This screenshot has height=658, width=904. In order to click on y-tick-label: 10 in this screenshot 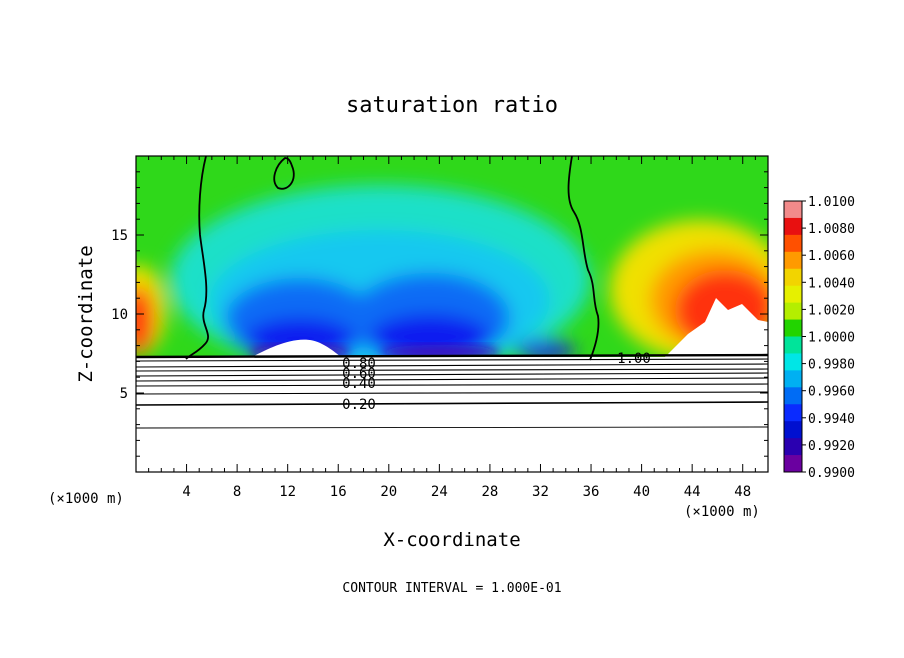, I will do `click(119, 315)`.